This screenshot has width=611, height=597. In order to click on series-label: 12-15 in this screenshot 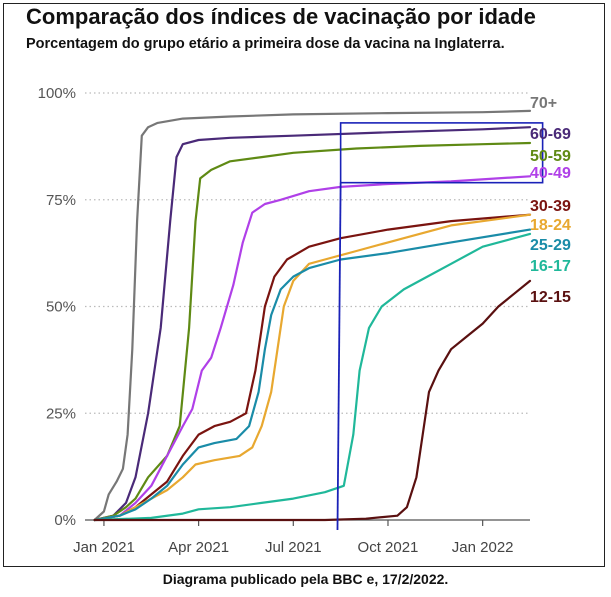, I will do `click(550, 297)`.